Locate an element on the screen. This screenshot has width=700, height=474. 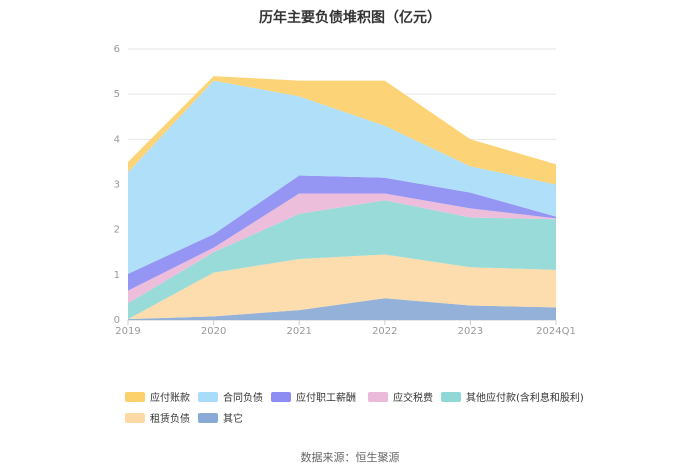
y-tick-label: 3 is located at coordinates (117, 185).